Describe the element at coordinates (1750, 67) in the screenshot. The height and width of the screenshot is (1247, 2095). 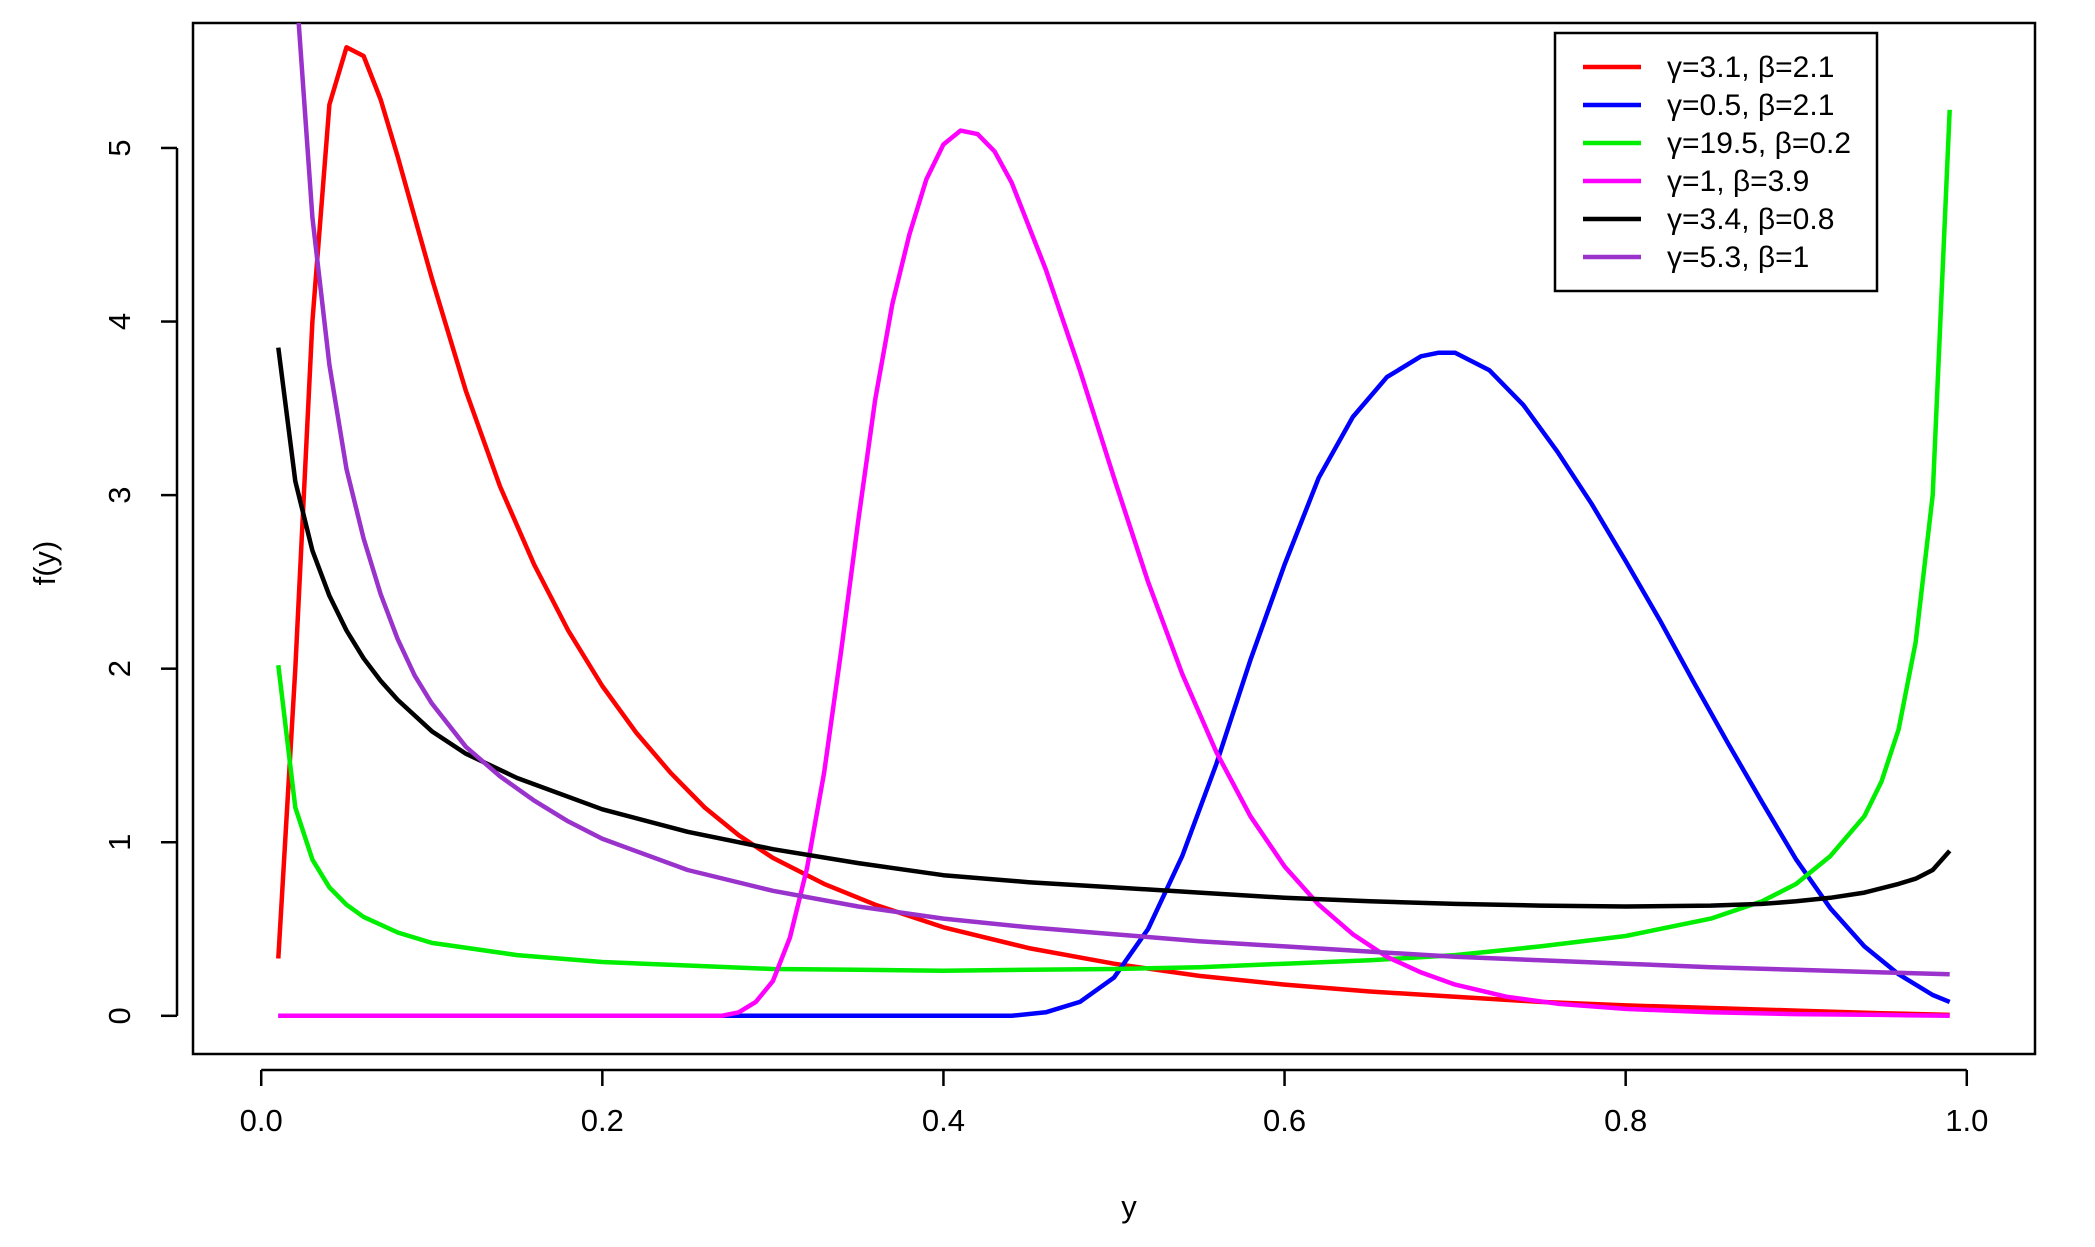
I see `legend-label: γ=3.1, β=2.1` at that location.